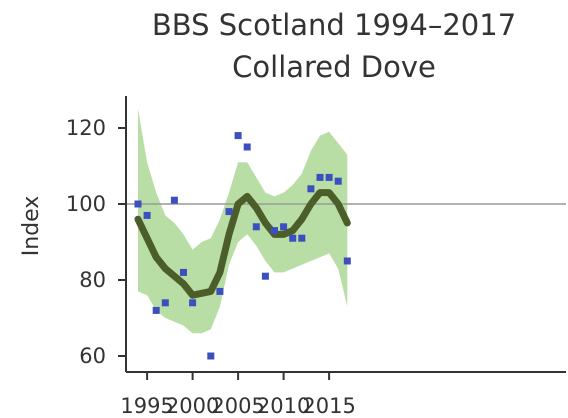 This screenshot has width=568, height=418. Describe the element at coordinates (328, 406) in the screenshot. I see `x-tick-label: 2015` at that location.